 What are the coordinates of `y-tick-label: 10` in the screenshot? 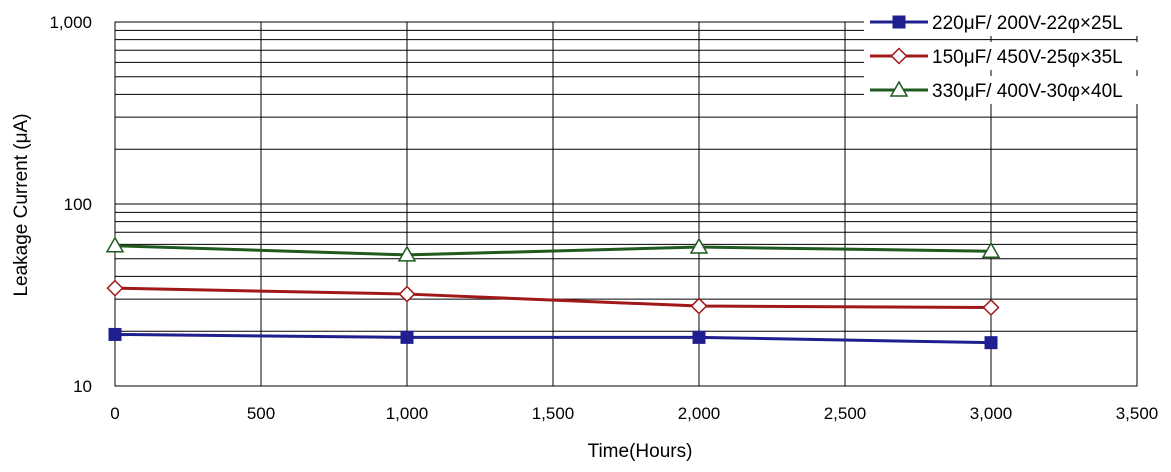 It's located at (82, 386).